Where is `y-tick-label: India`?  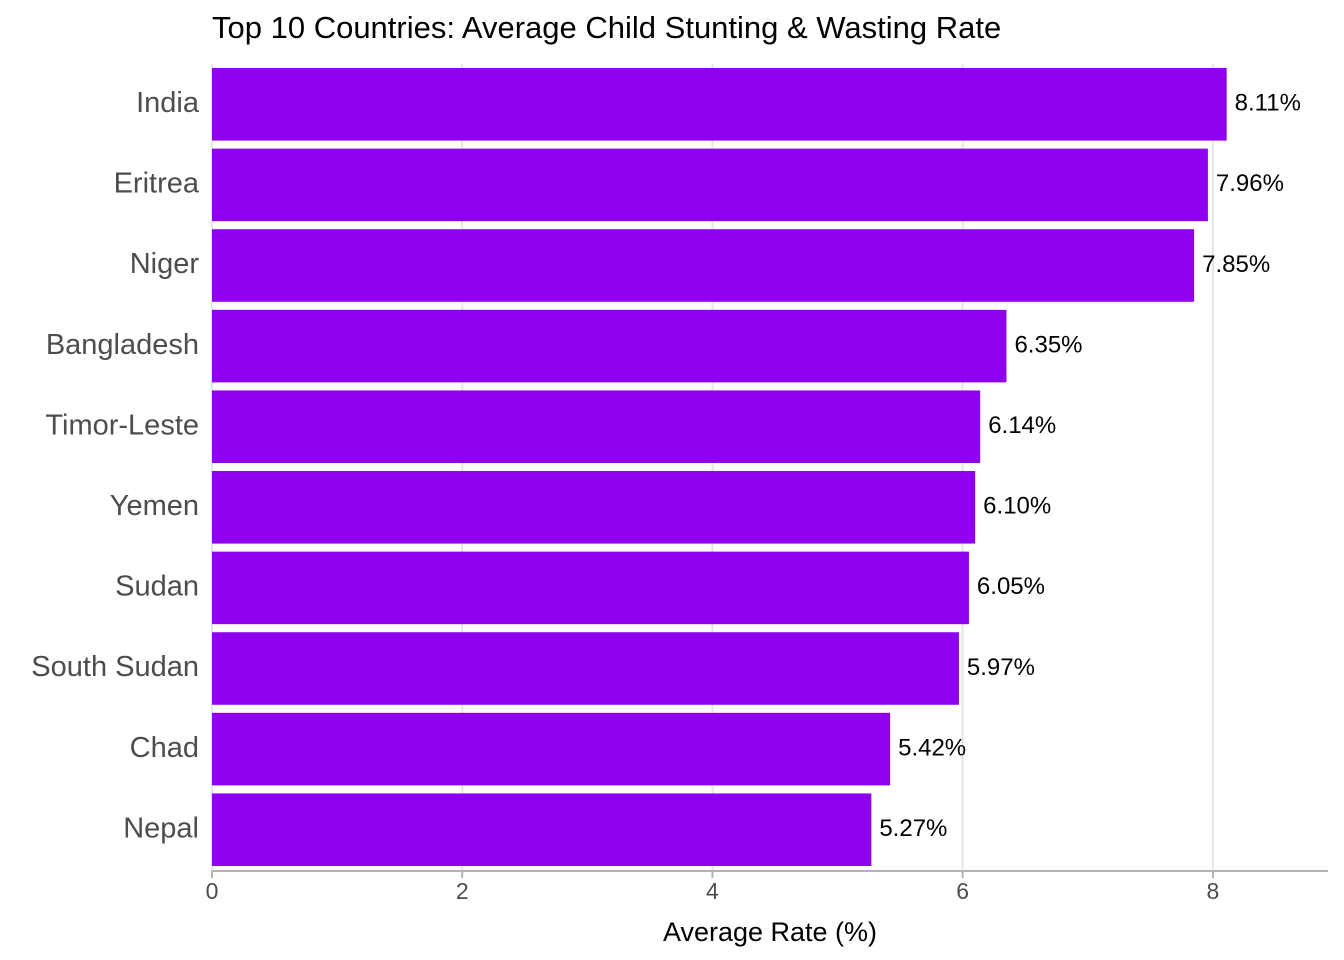
y-tick-label: India is located at coordinates (168, 103).